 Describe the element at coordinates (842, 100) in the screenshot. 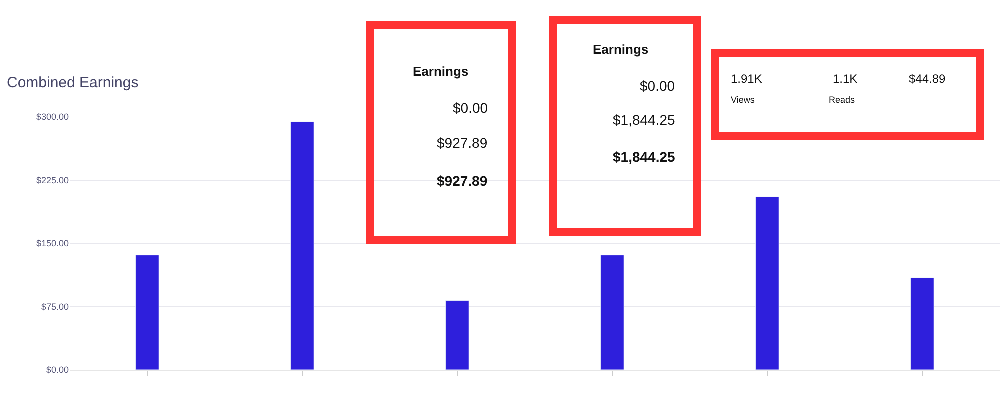

I see `text: Reads` at that location.